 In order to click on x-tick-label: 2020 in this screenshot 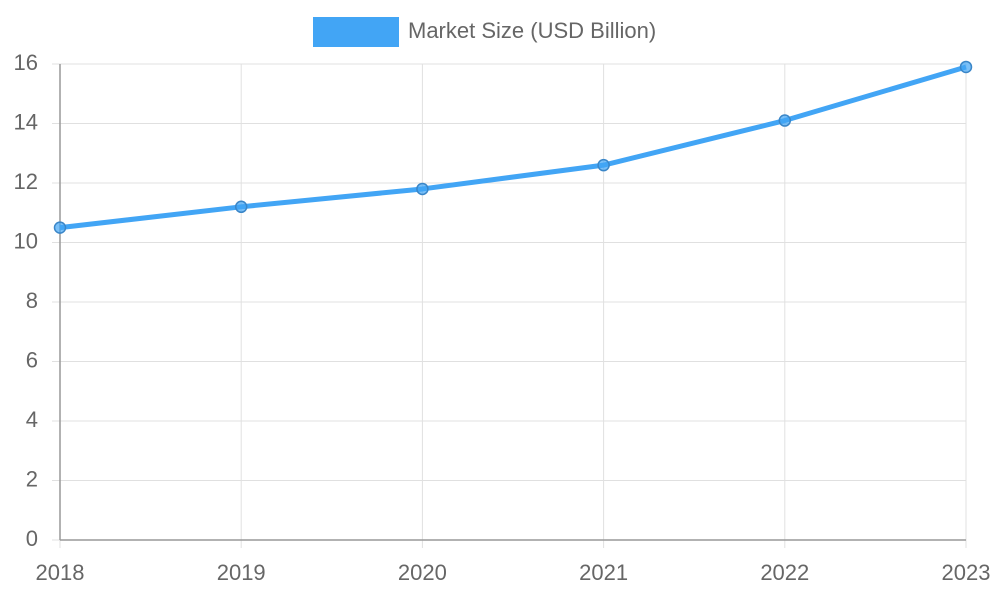, I will do `click(422, 572)`.